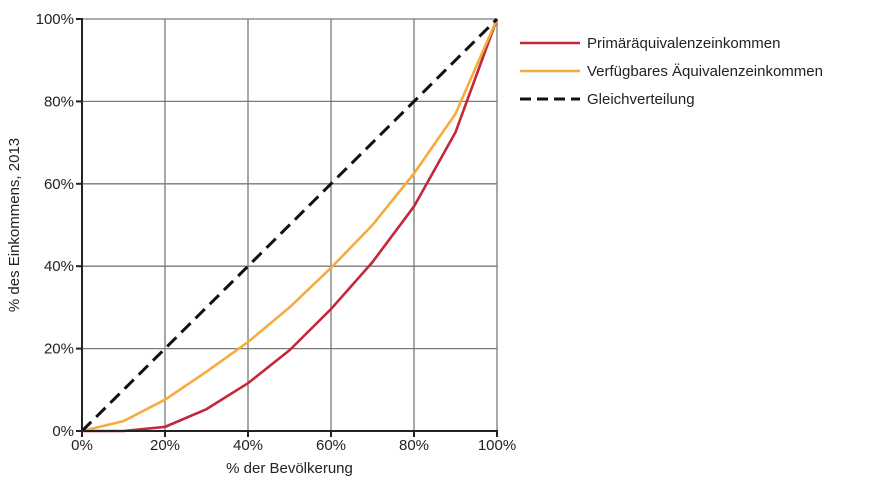 This screenshot has width=880, height=488. I want to click on x-tick-label: 60%, so click(331, 445).